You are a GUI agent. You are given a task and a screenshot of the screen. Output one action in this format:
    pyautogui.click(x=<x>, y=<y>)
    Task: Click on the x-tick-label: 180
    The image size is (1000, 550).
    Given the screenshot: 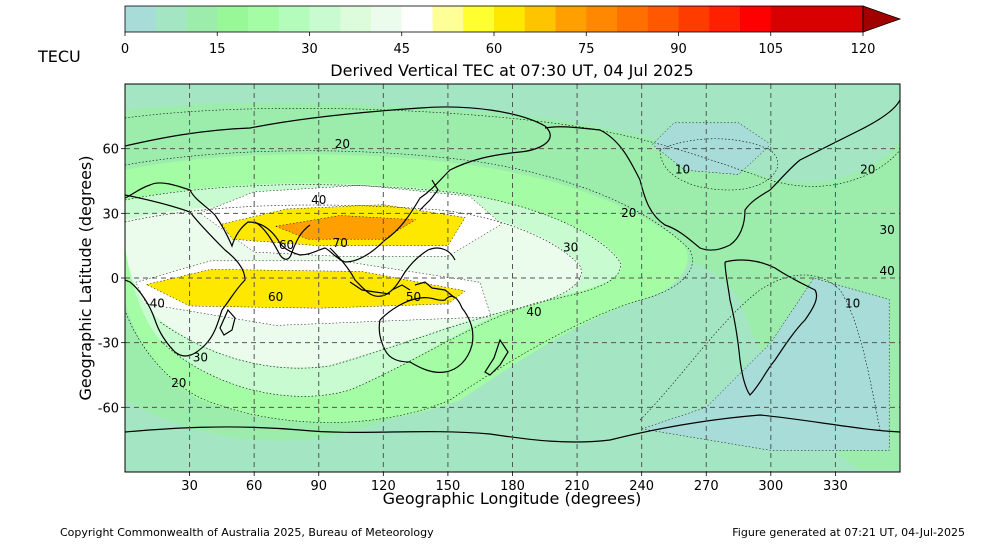 What is the action you would take?
    pyautogui.click(x=512, y=486)
    